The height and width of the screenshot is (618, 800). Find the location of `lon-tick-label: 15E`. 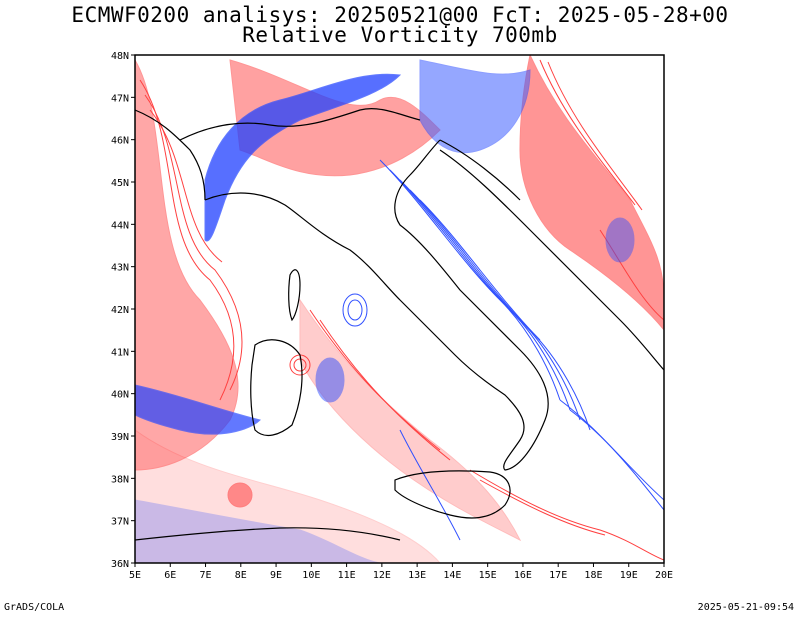

lon-tick-label: 15E is located at coordinates (488, 575).